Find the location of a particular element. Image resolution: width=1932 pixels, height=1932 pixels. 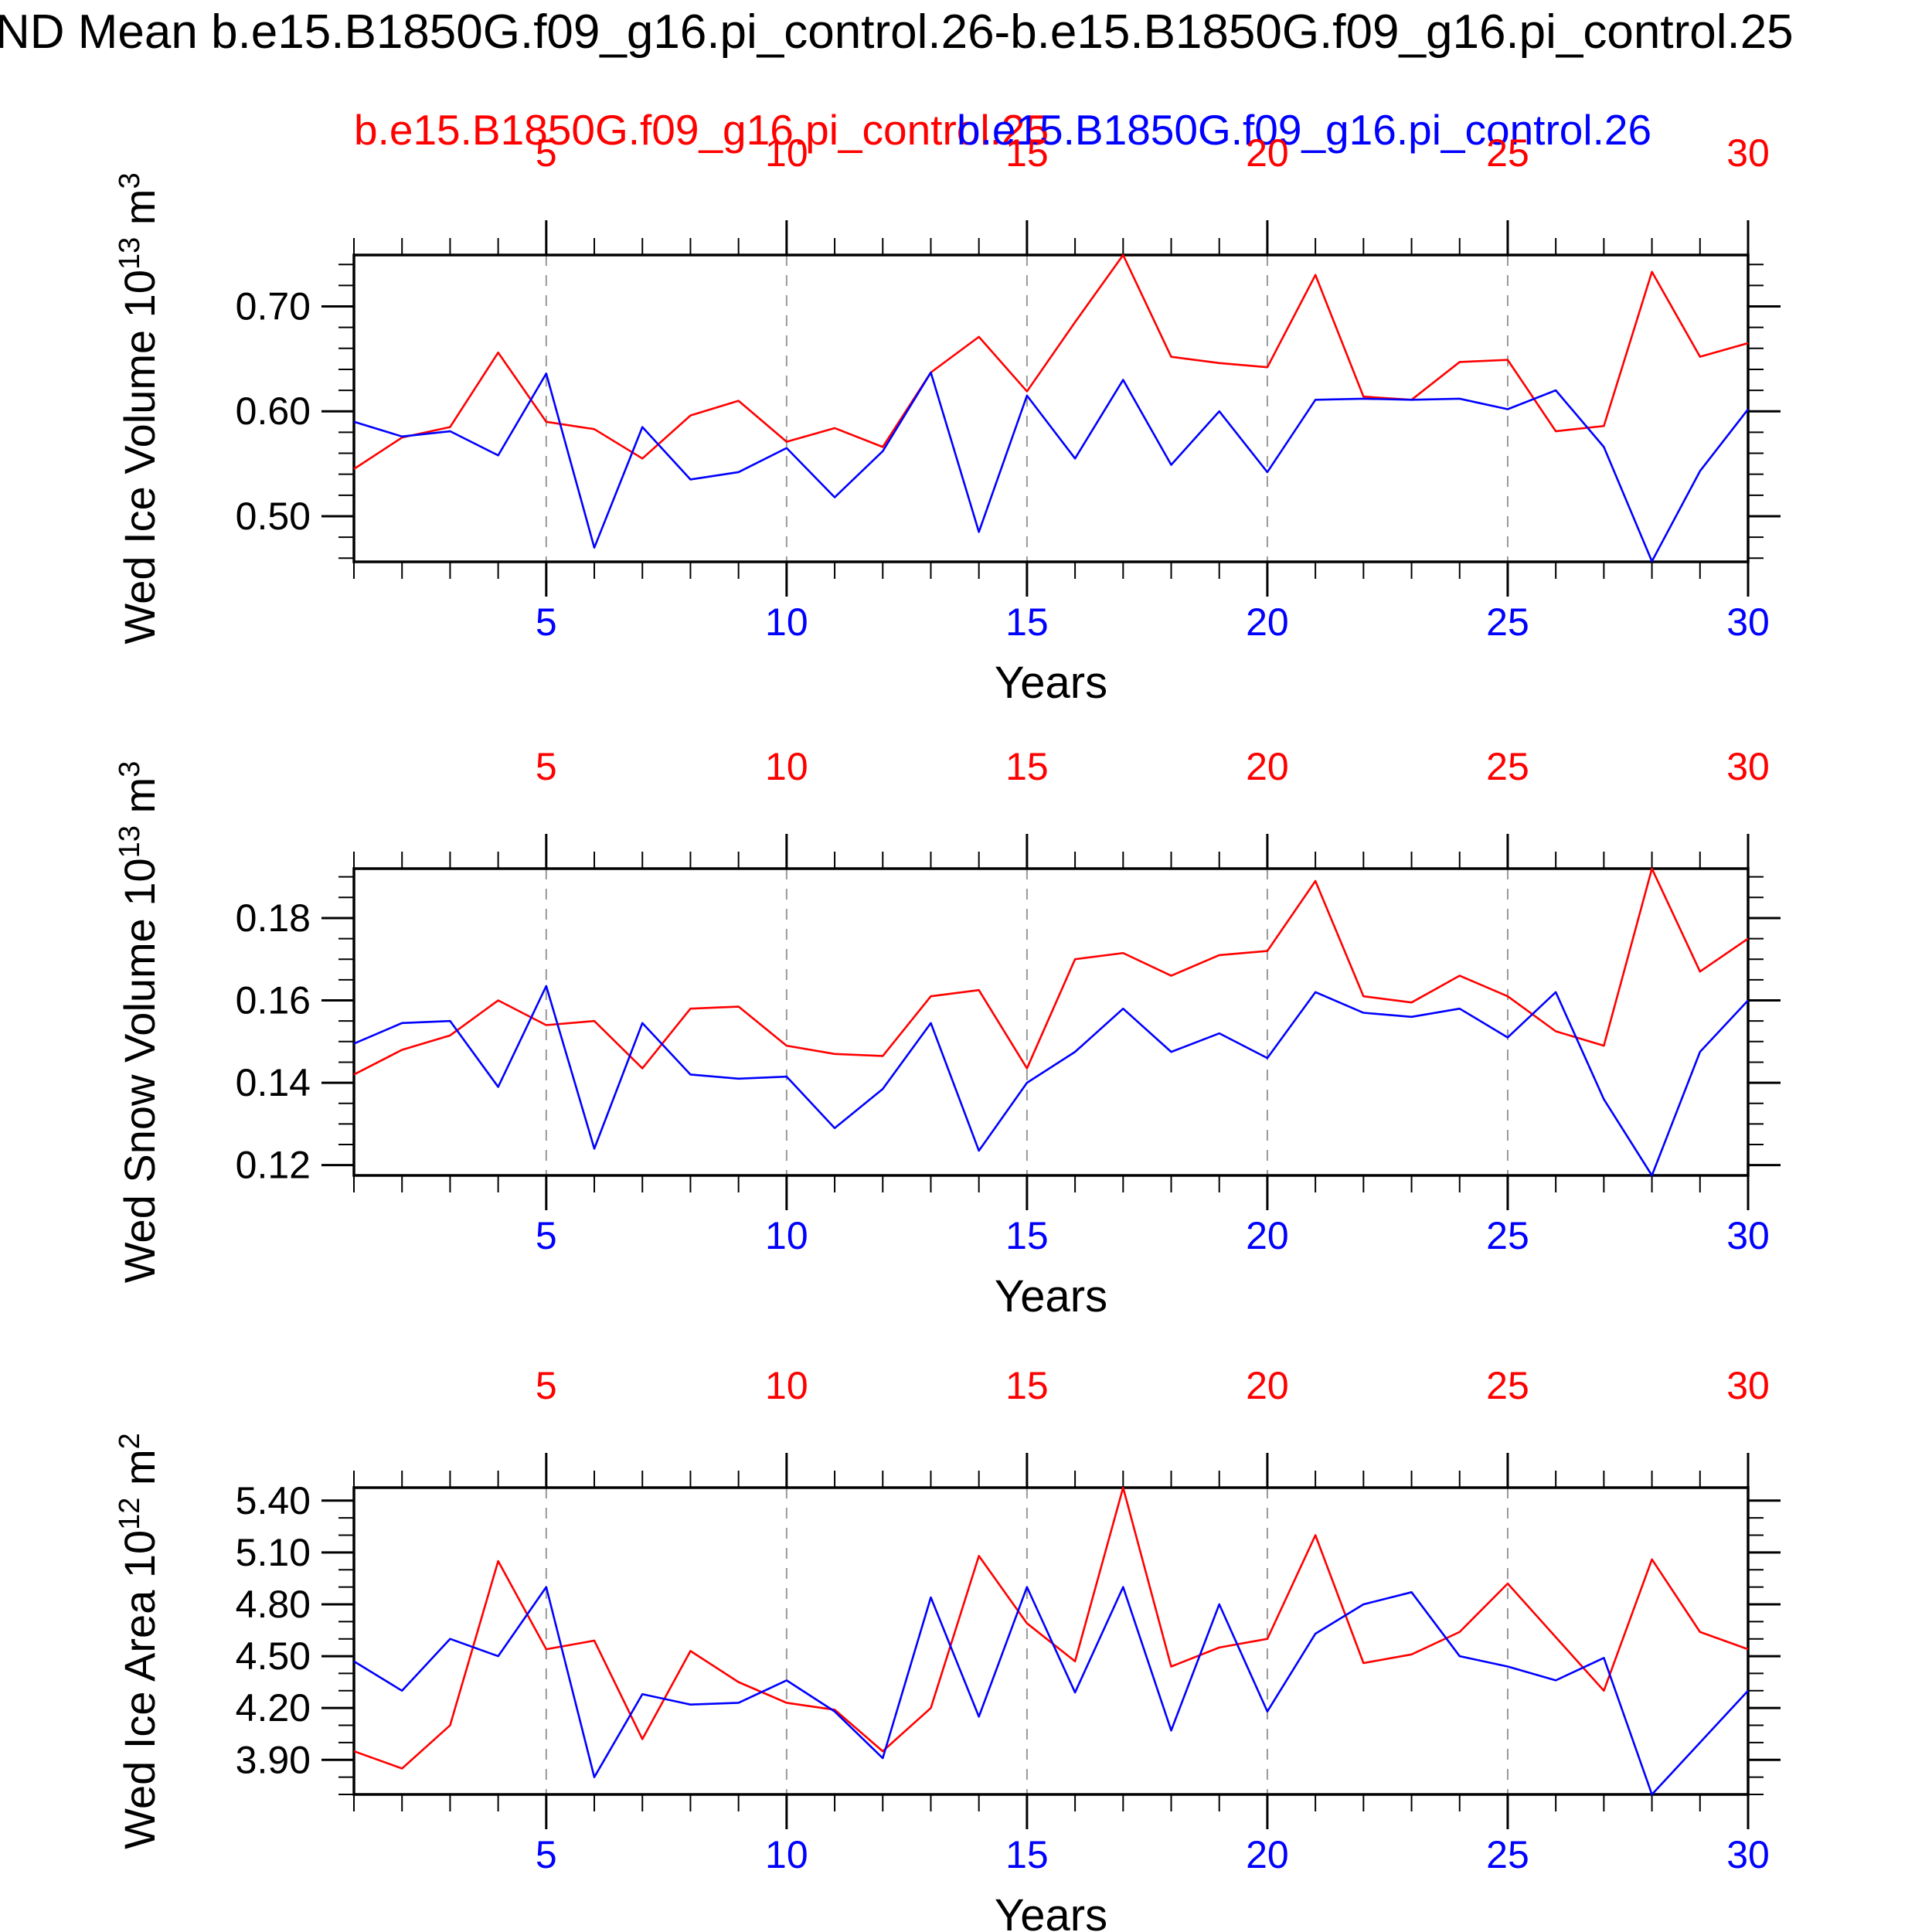

y-tick-label: 0.70 is located at coordinates (273, 307).